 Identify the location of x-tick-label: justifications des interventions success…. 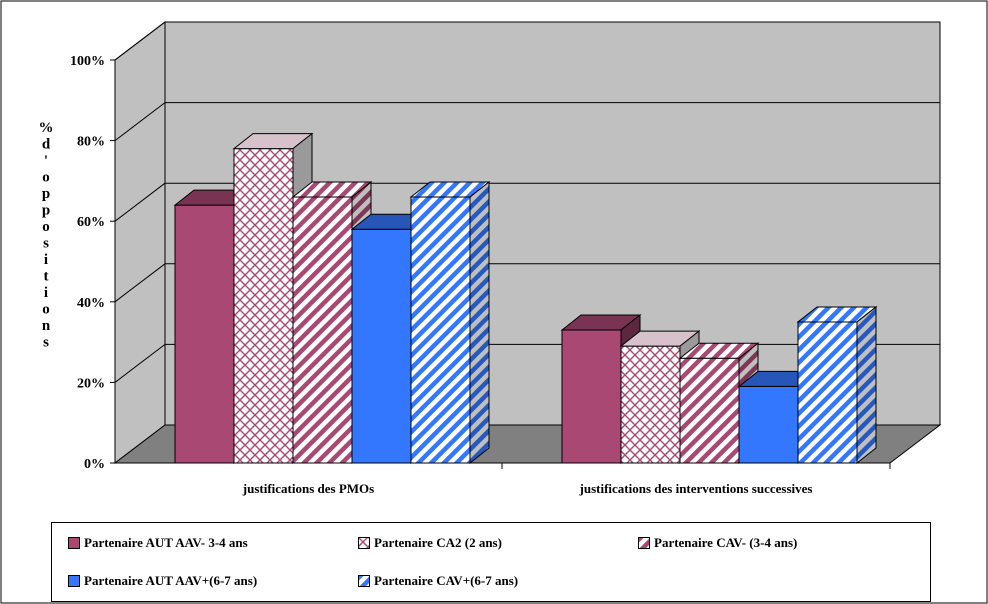
(696, 488).